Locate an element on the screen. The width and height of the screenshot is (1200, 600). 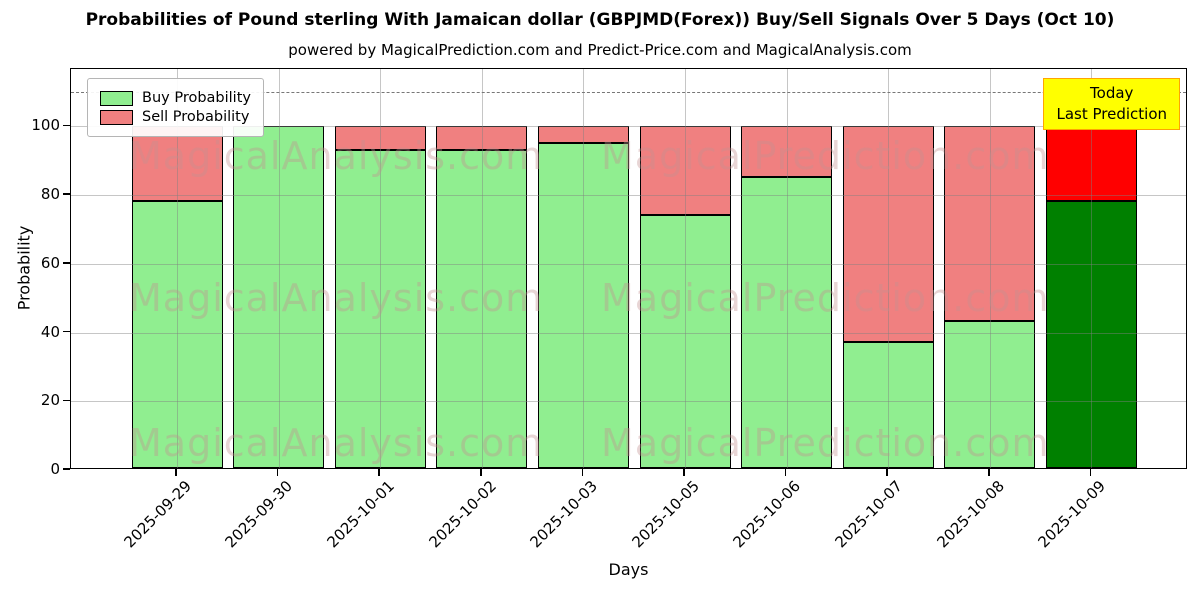
legend-item-buy: Buy Probability is located at coordinates (175, 98).